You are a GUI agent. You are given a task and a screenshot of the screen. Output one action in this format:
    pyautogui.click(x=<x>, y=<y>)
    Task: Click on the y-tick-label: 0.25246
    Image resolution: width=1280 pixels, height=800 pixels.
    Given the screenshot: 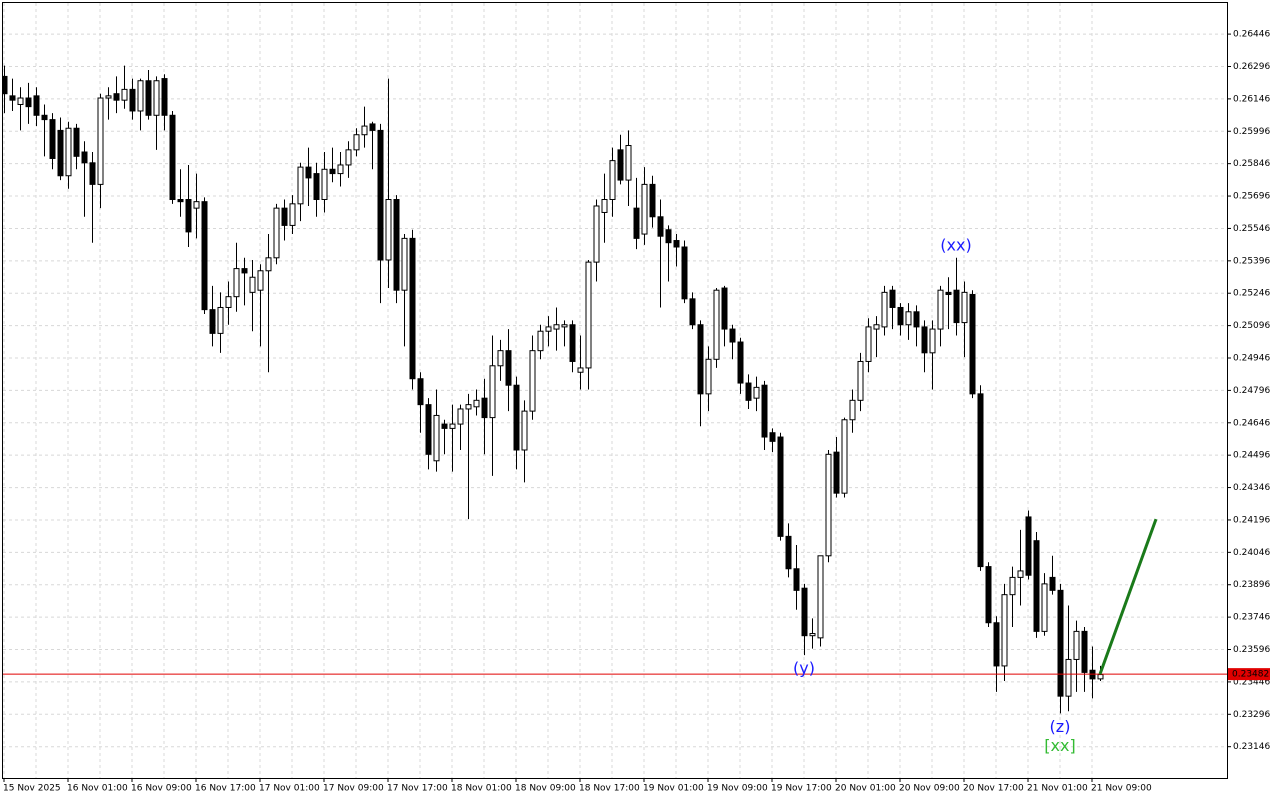 What is the action you would take?
    pyautogui.click(x=1251, y=294)
    